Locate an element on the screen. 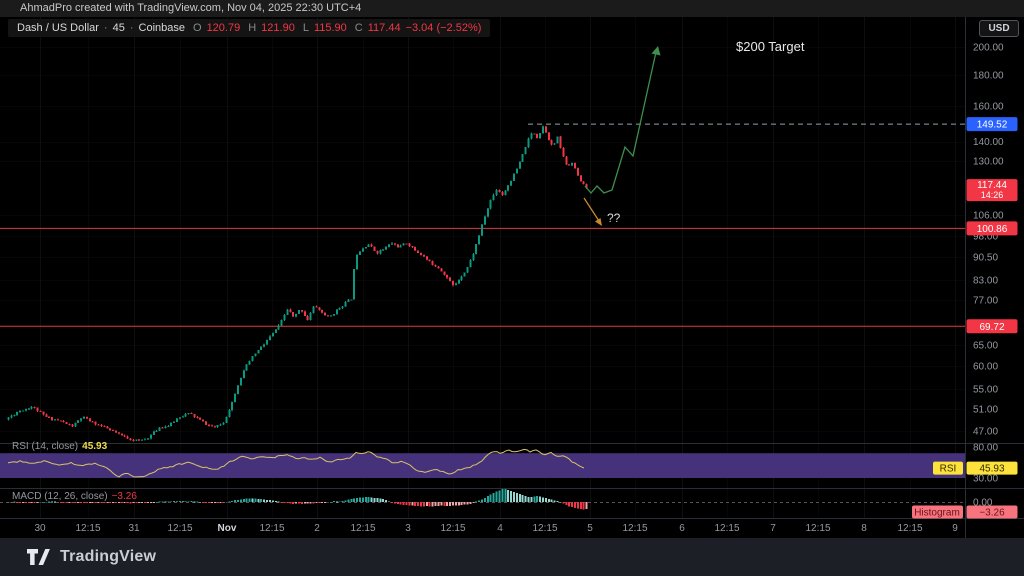 This screenshot has height=576, width=1024. interval-label: 45 is located at coordinates (118, 28).